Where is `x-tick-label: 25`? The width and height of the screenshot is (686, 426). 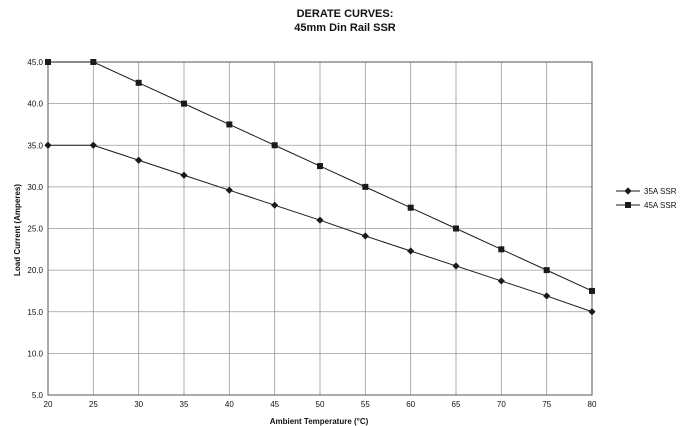 x-tick-label: 25 is located at coordinates (93, 404).